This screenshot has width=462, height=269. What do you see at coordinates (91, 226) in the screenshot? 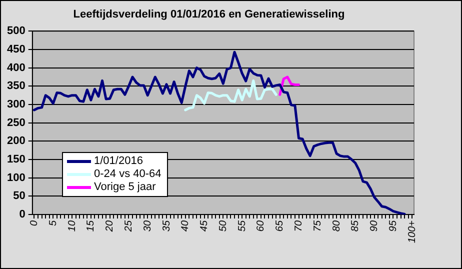
I see `x-tick-label: 15` at bounding box center [91, 226].